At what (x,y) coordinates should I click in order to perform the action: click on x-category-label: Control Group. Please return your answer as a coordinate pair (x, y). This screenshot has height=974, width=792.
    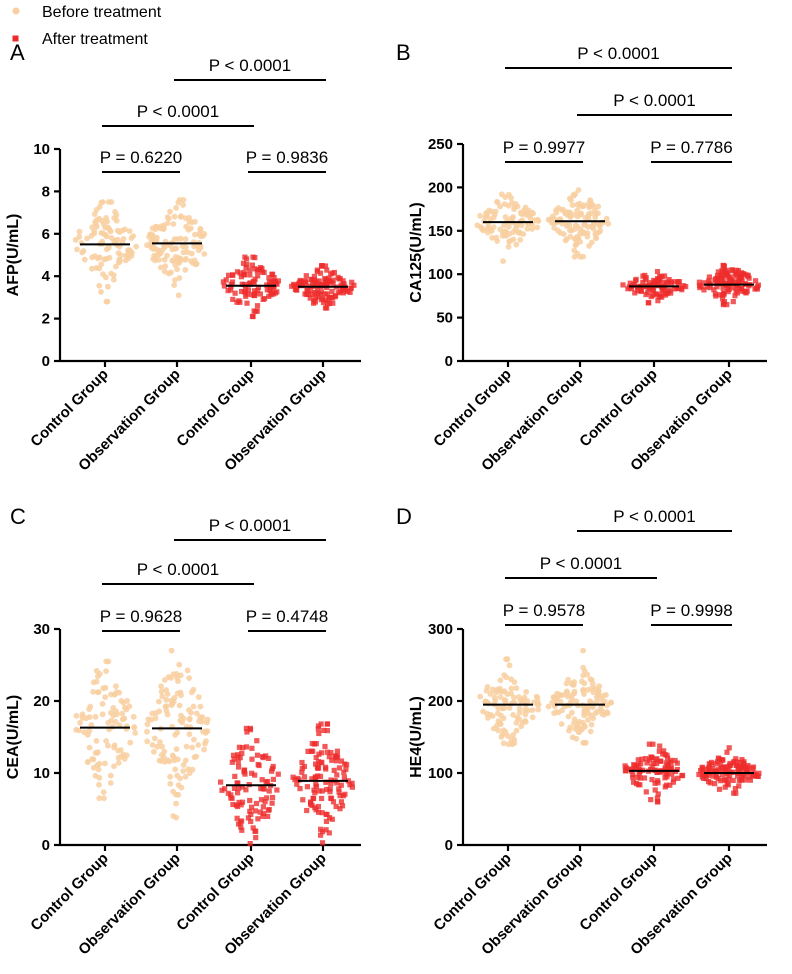
    Looking at the image, I should click on (618, 892).